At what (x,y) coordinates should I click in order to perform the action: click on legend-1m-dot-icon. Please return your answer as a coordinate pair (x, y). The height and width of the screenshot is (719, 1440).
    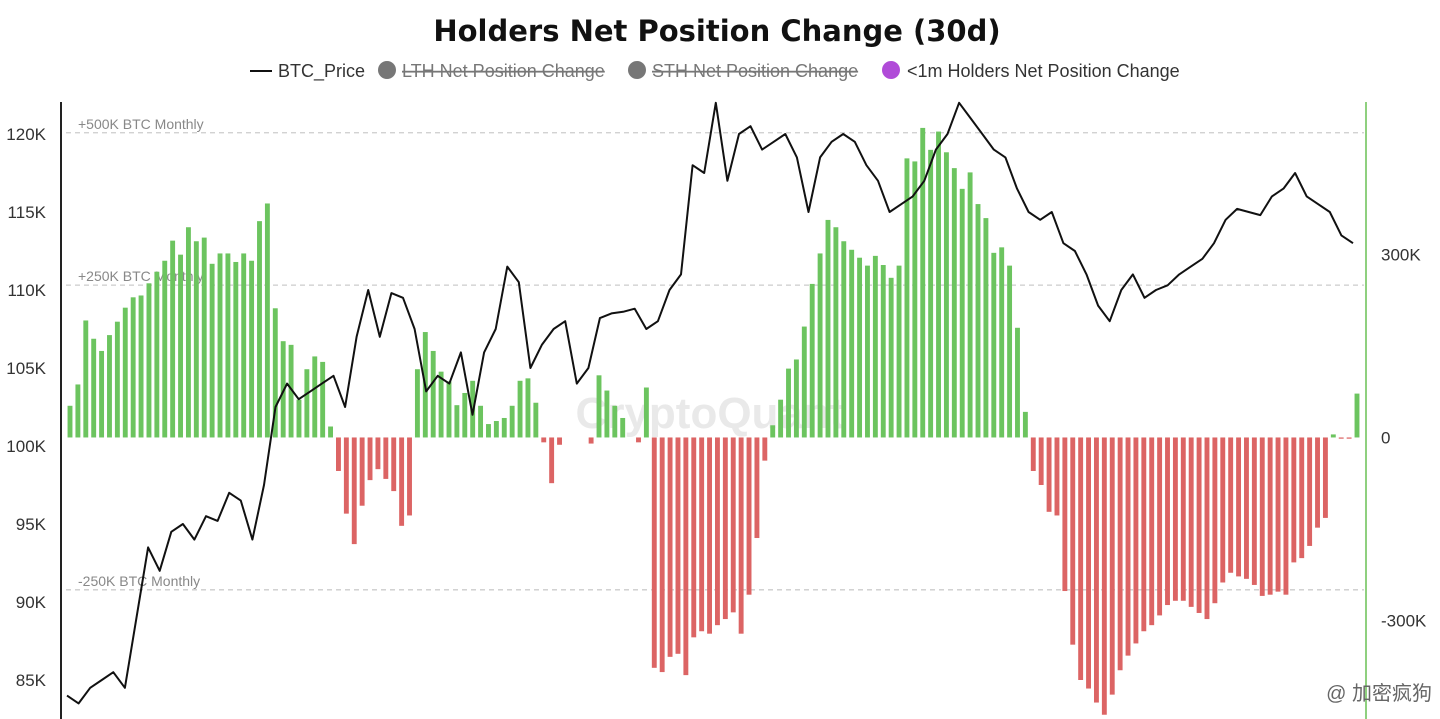
    Looking at the image, I should click on (891, 70).